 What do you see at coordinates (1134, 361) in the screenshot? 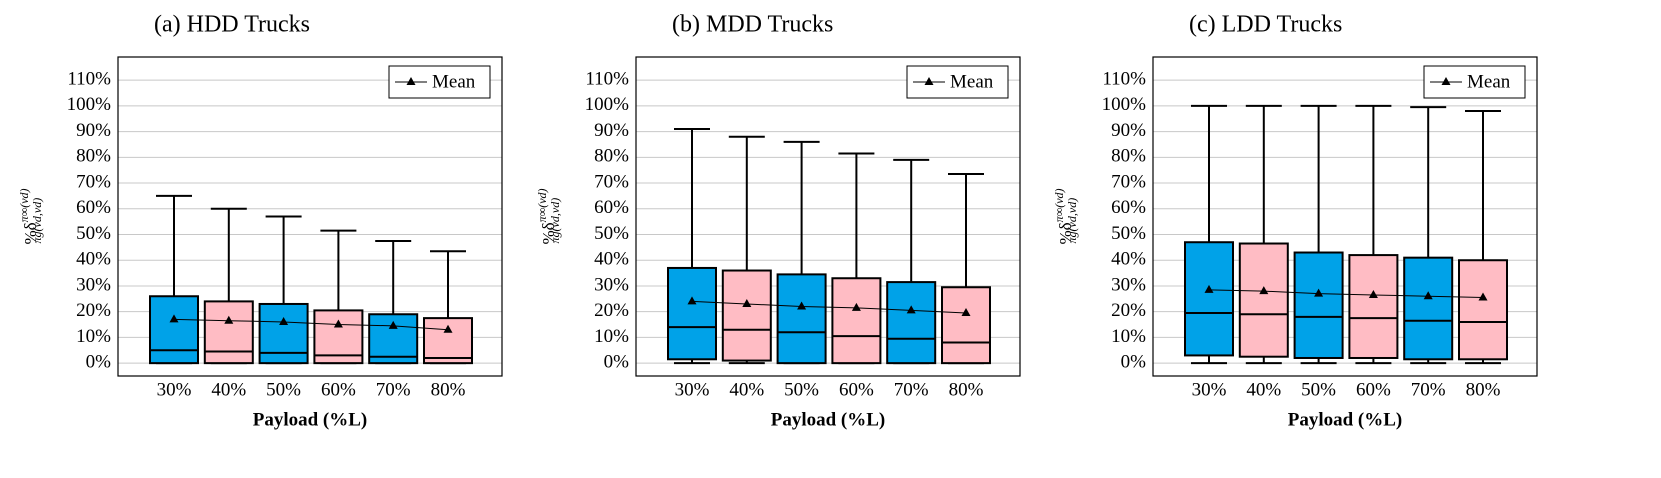
I see `y-tick-label: 0%` at bounding box center [1134, 361].